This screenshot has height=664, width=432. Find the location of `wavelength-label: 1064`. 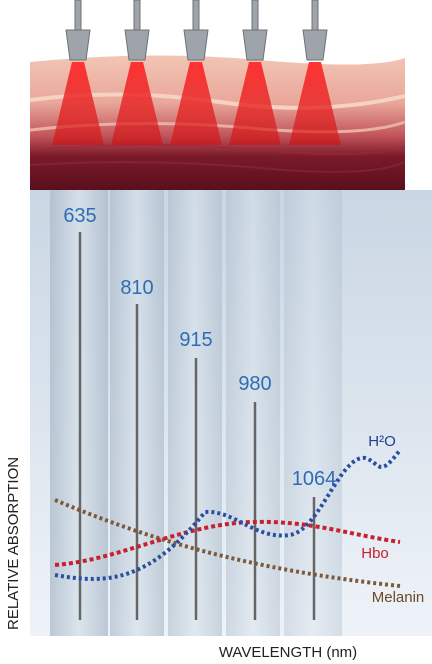

wavelength-label: 1064 is located at coordinates (314, 479).